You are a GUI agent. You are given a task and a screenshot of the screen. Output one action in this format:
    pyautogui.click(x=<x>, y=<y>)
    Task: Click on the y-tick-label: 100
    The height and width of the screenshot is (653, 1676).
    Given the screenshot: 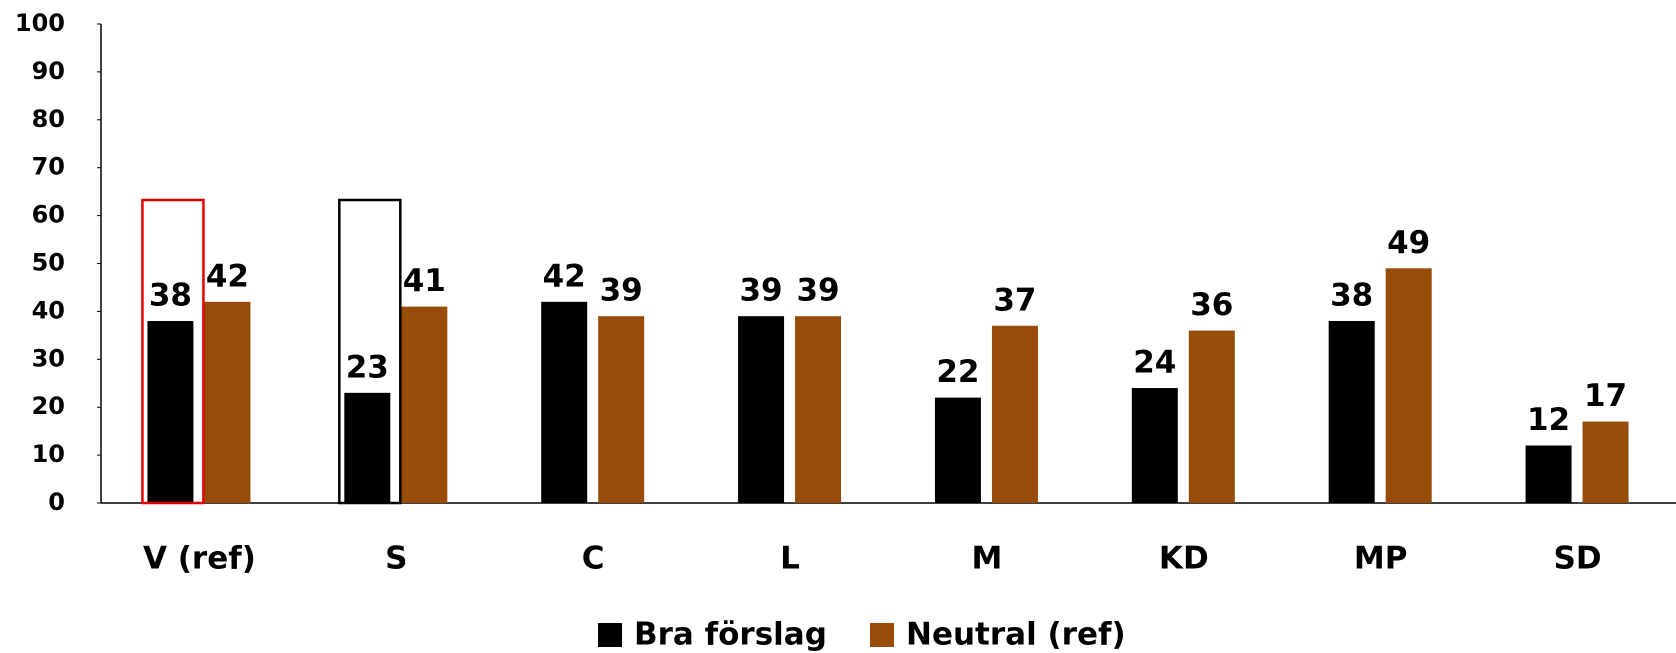 What is the action you would take?
    pyautogui.click(x=40, y=23)
    